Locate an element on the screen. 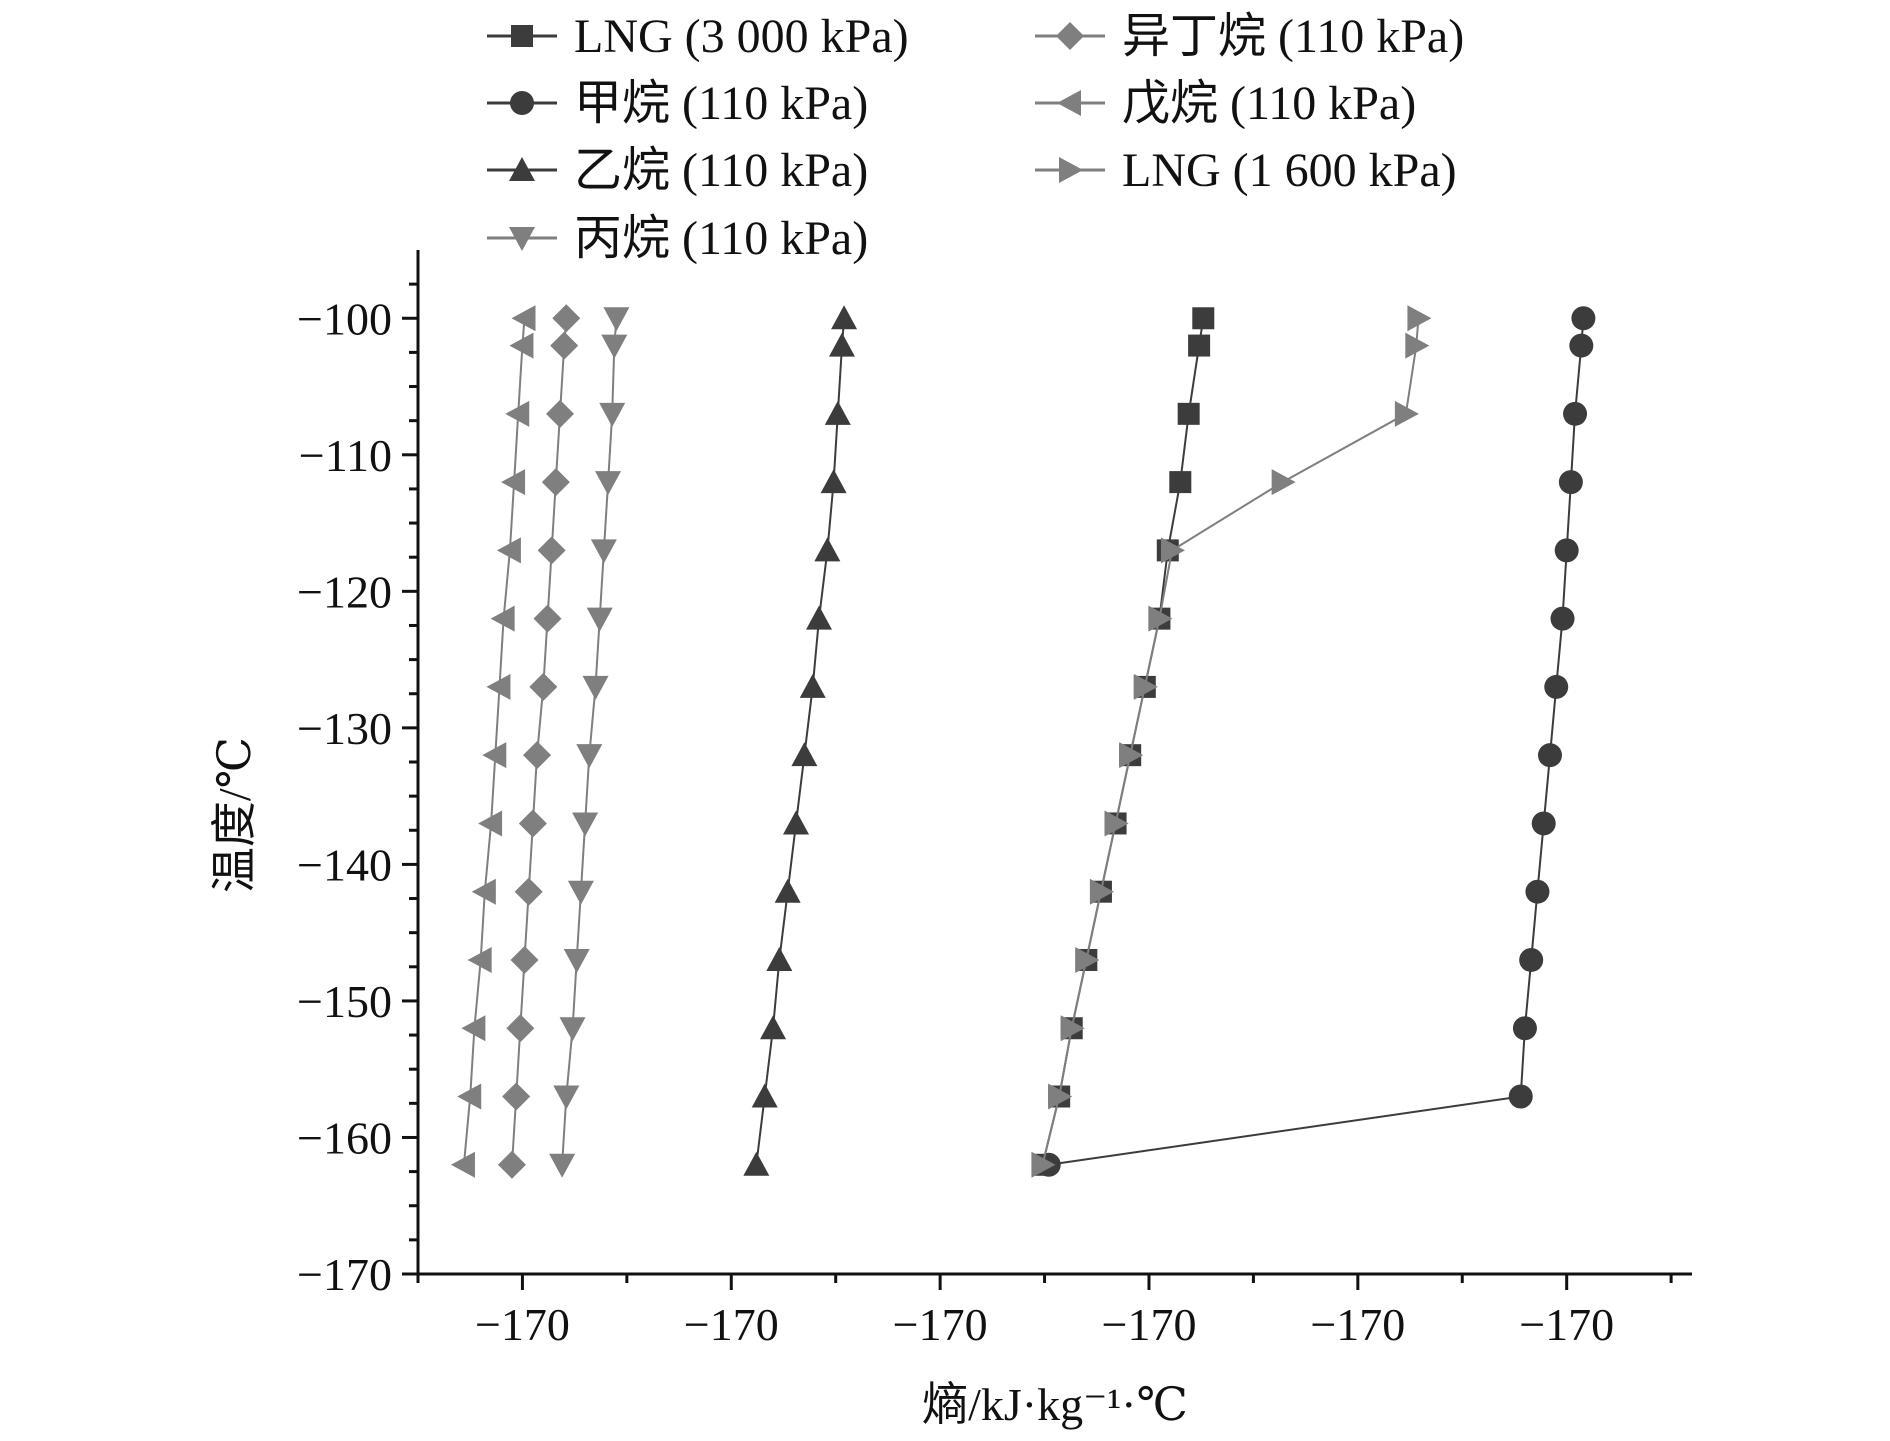 This screenshot has width=1890, height=1441. legend-label: 戊烷 (110 kPa) is located at coordinates (1269, 103).